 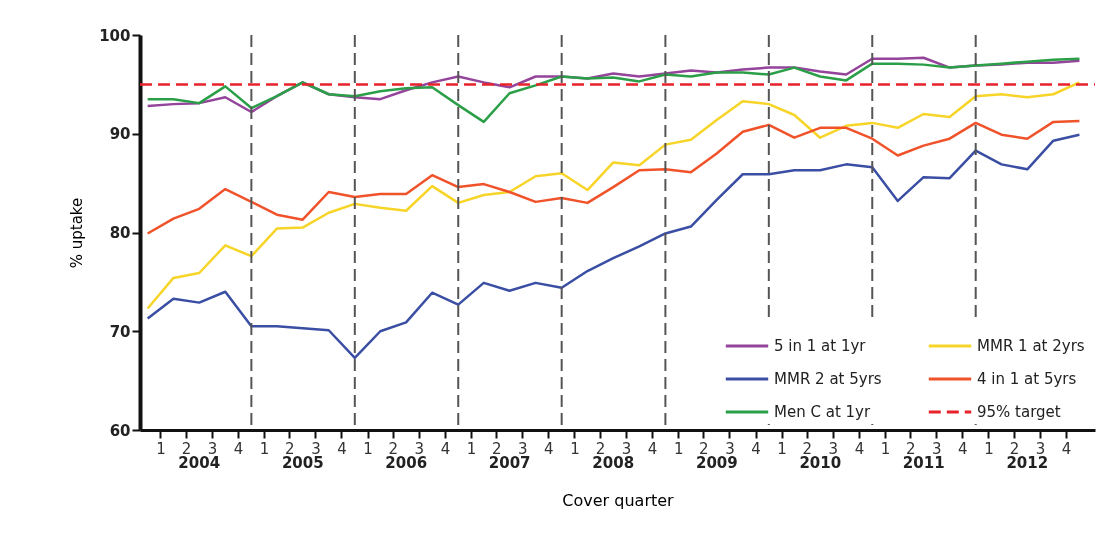 I want to click on text: 2004, so click(x=199, y=463).